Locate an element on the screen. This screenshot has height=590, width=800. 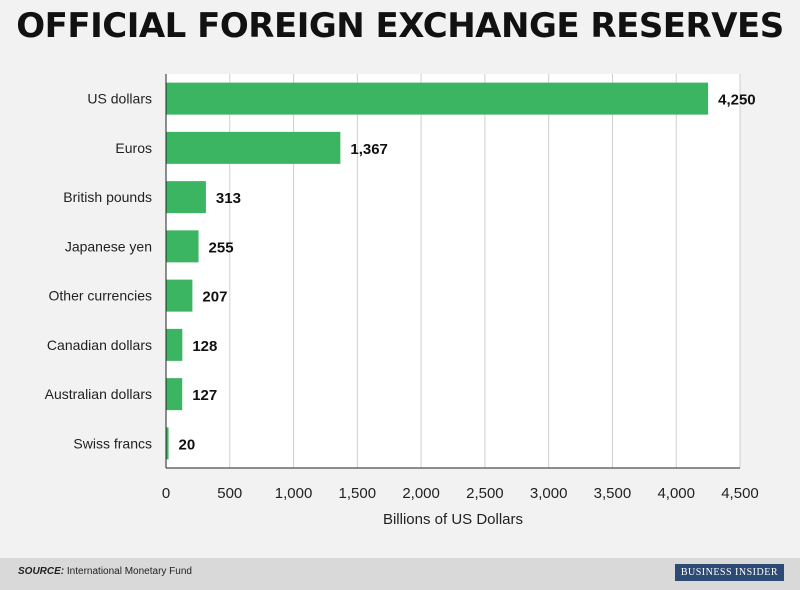
x-tick-label: 2,500 is located at coordinates (485, 493).